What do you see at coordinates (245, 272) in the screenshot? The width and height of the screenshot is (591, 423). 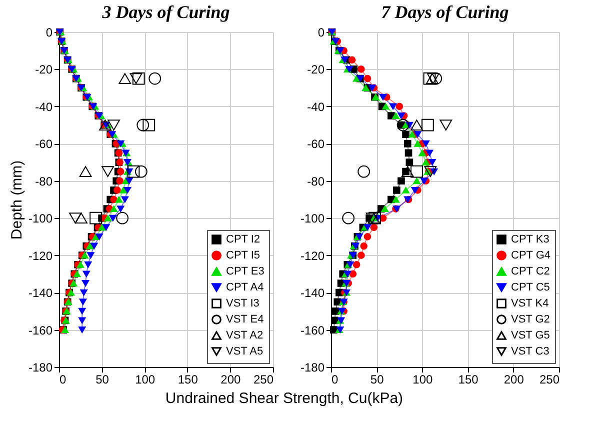 I see `legend-label: CPT E3` at bounding box center [245, 272].